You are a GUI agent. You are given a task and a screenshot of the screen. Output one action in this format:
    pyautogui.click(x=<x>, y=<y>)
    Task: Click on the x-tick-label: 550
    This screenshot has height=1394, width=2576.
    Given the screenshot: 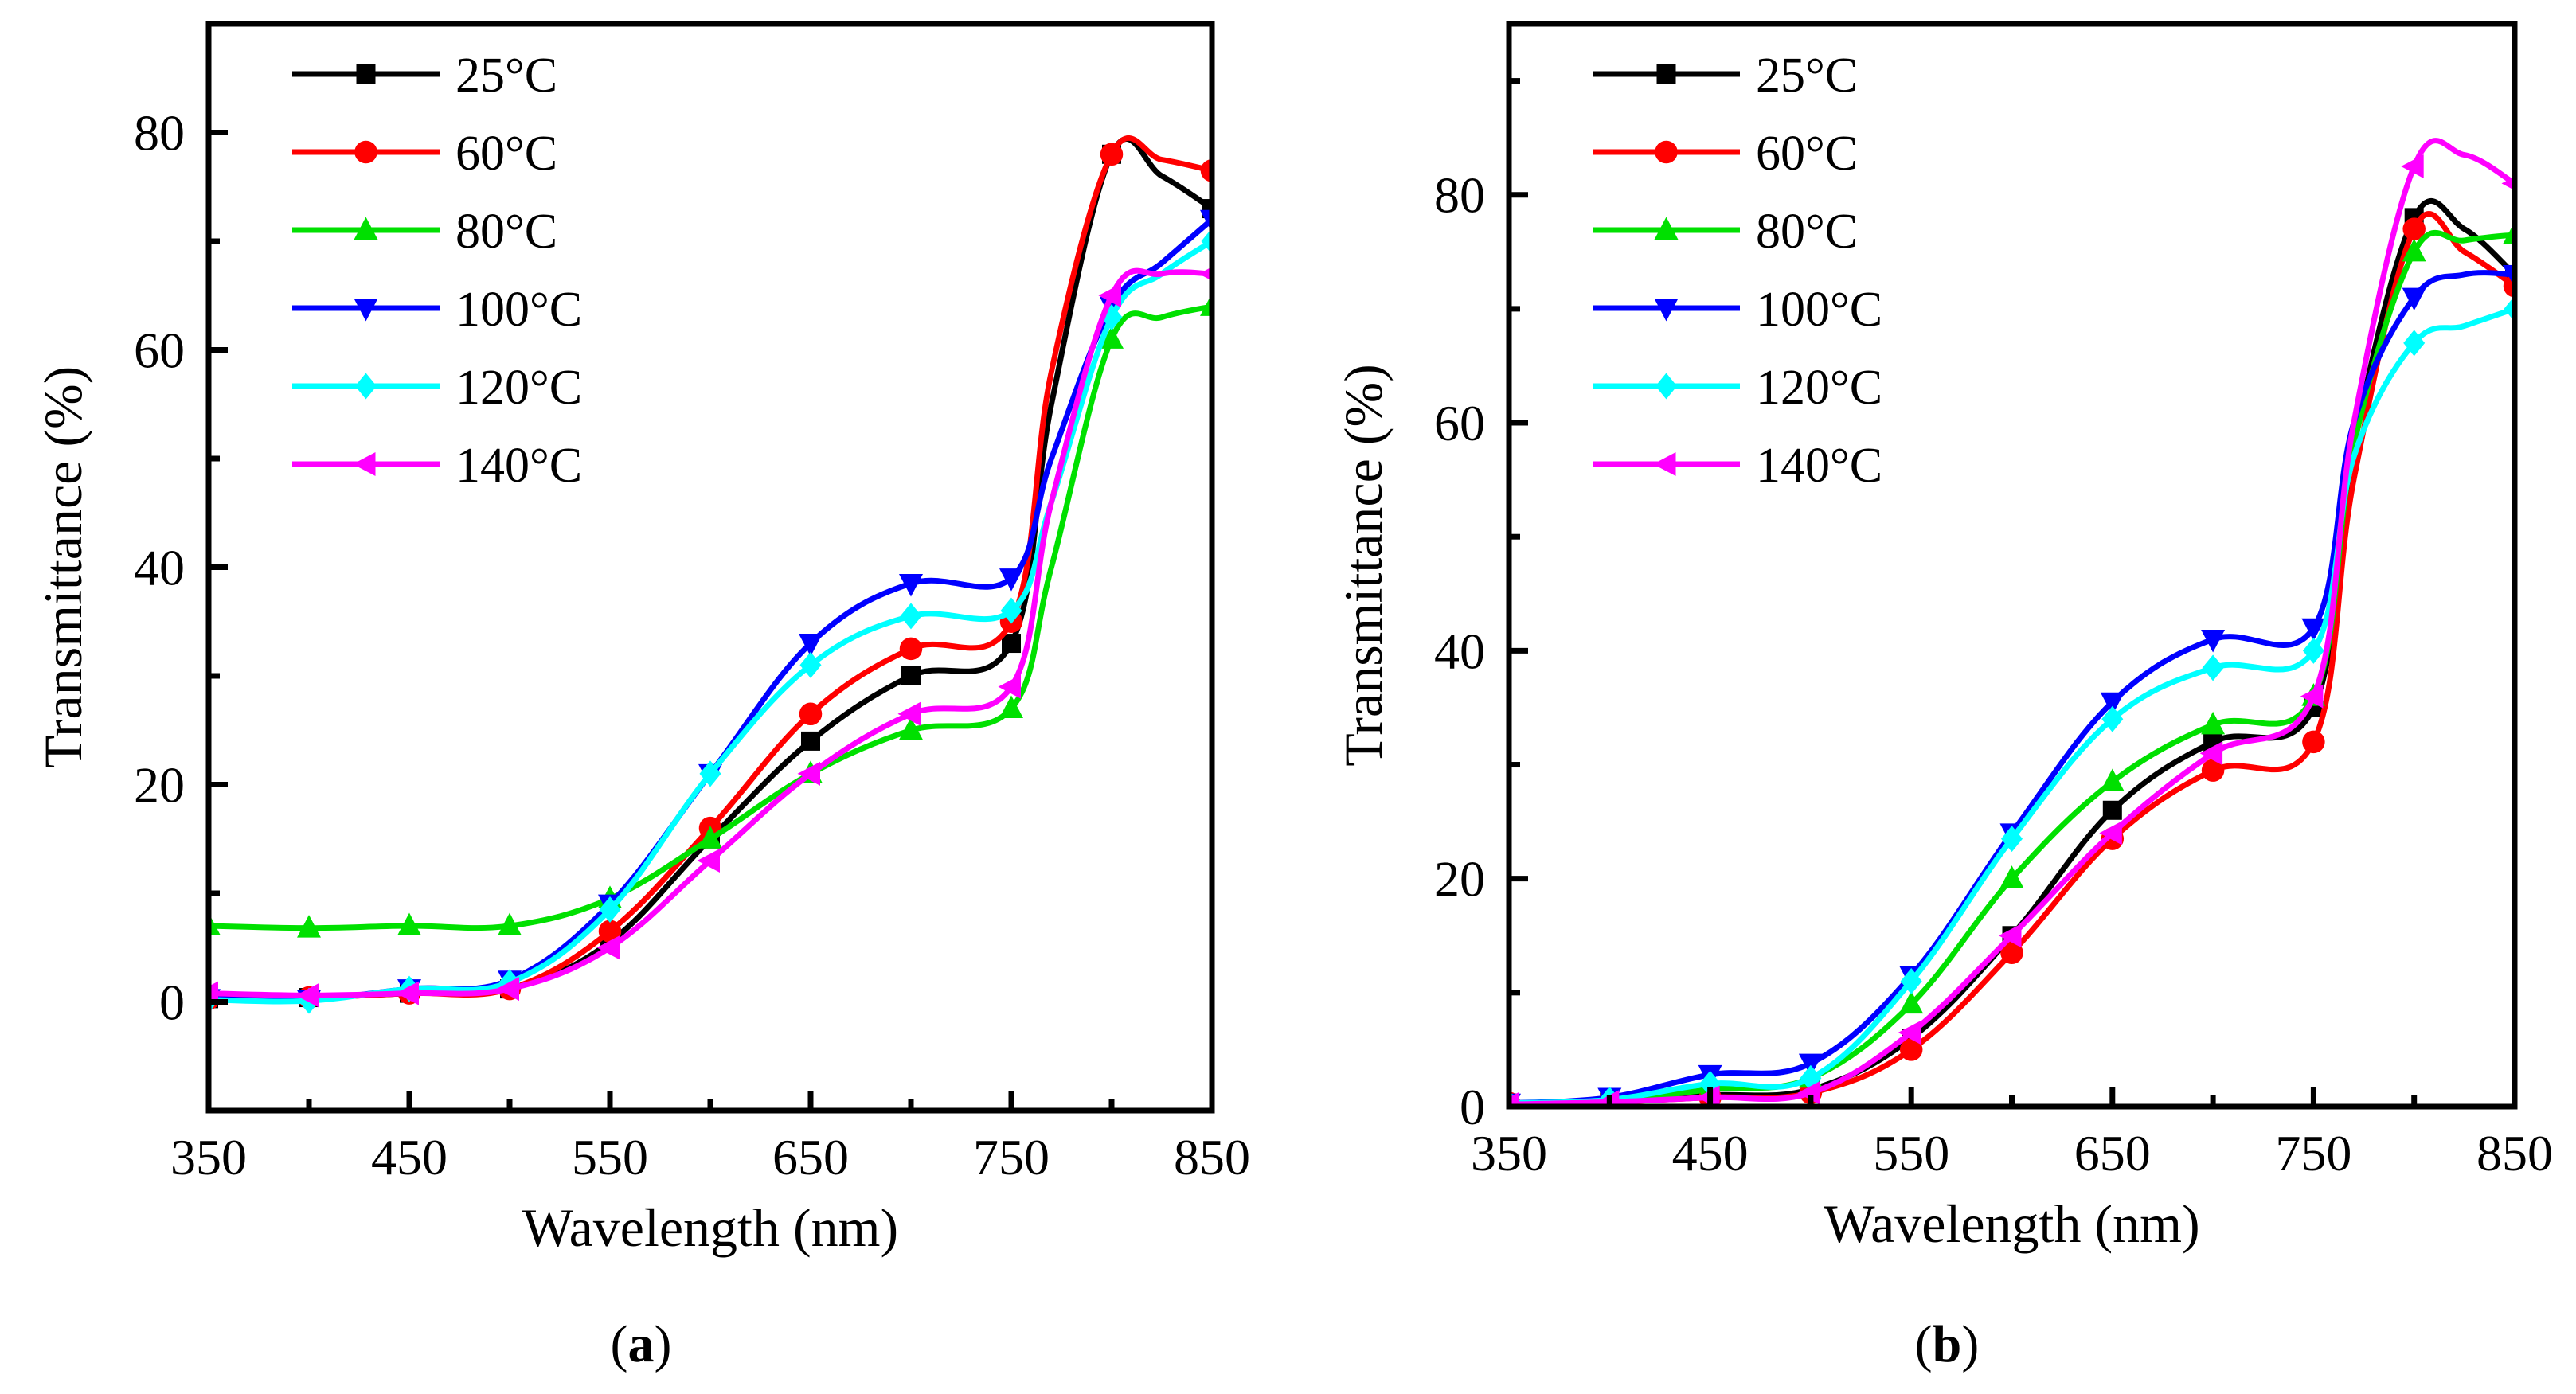 What is the action you would take?
    pyautogui.click(x=610, y=1157)
    